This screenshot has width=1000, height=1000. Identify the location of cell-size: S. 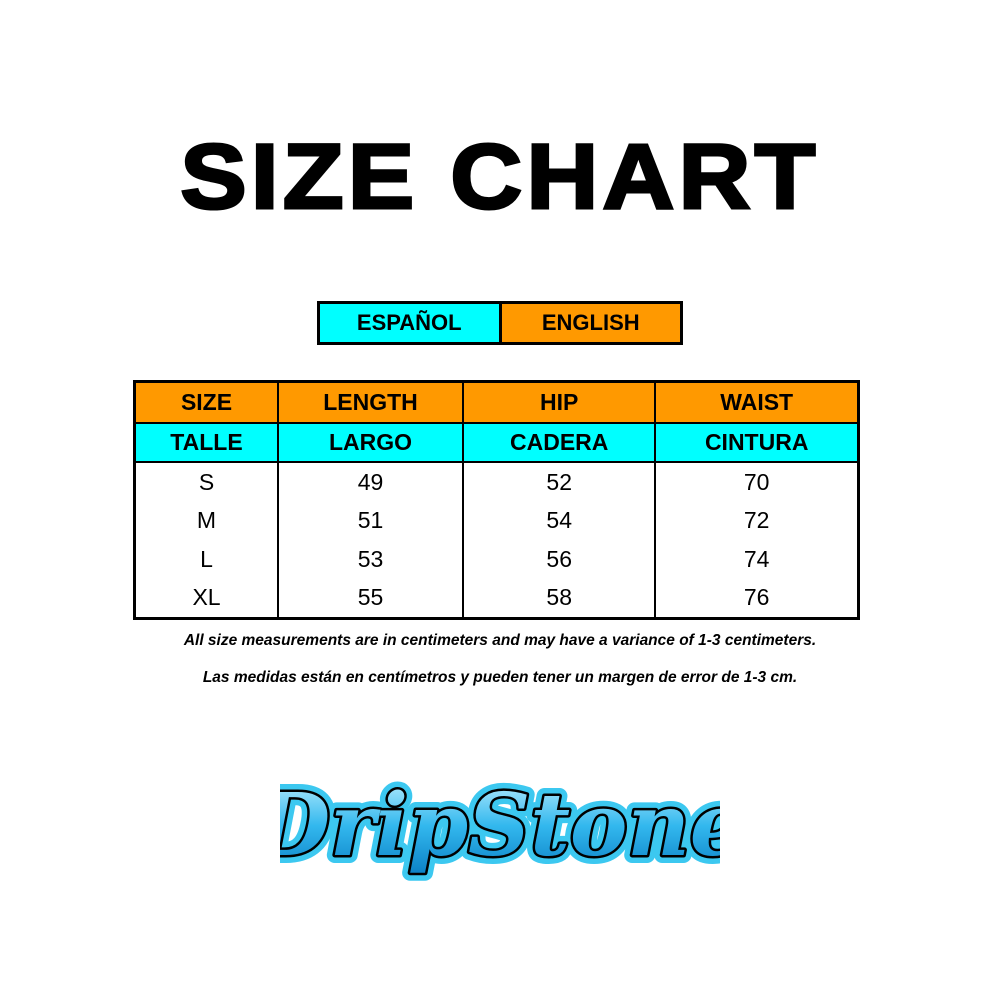
(206, 481).